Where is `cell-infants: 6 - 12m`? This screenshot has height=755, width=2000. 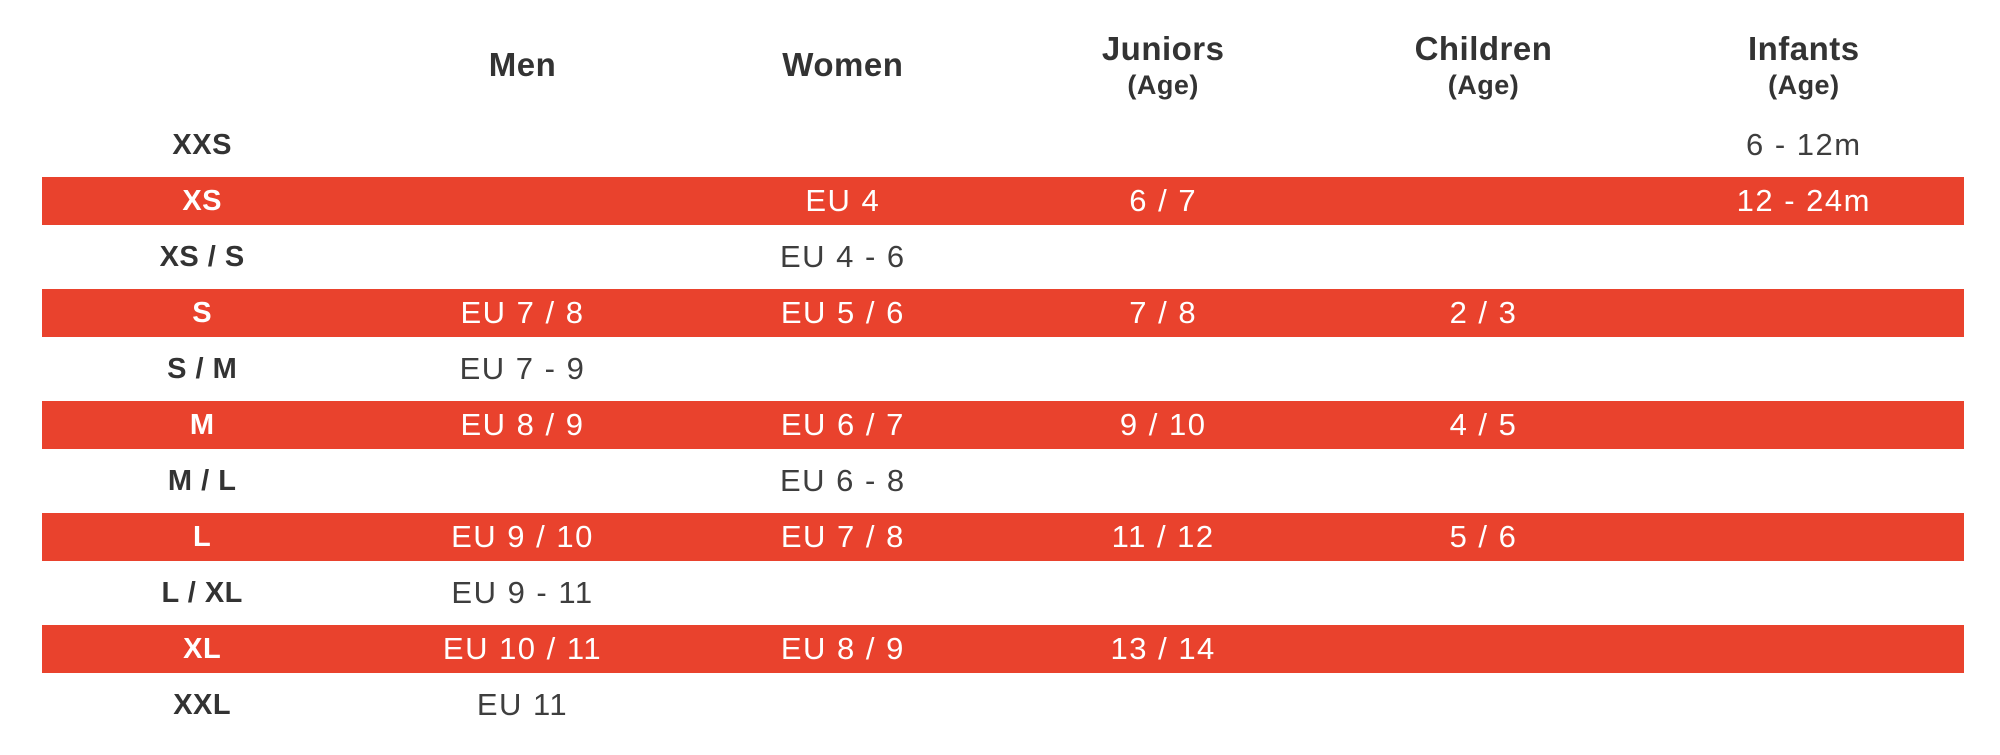
cell-infants: 6 - 12m is located at coordinates (1804, 144).